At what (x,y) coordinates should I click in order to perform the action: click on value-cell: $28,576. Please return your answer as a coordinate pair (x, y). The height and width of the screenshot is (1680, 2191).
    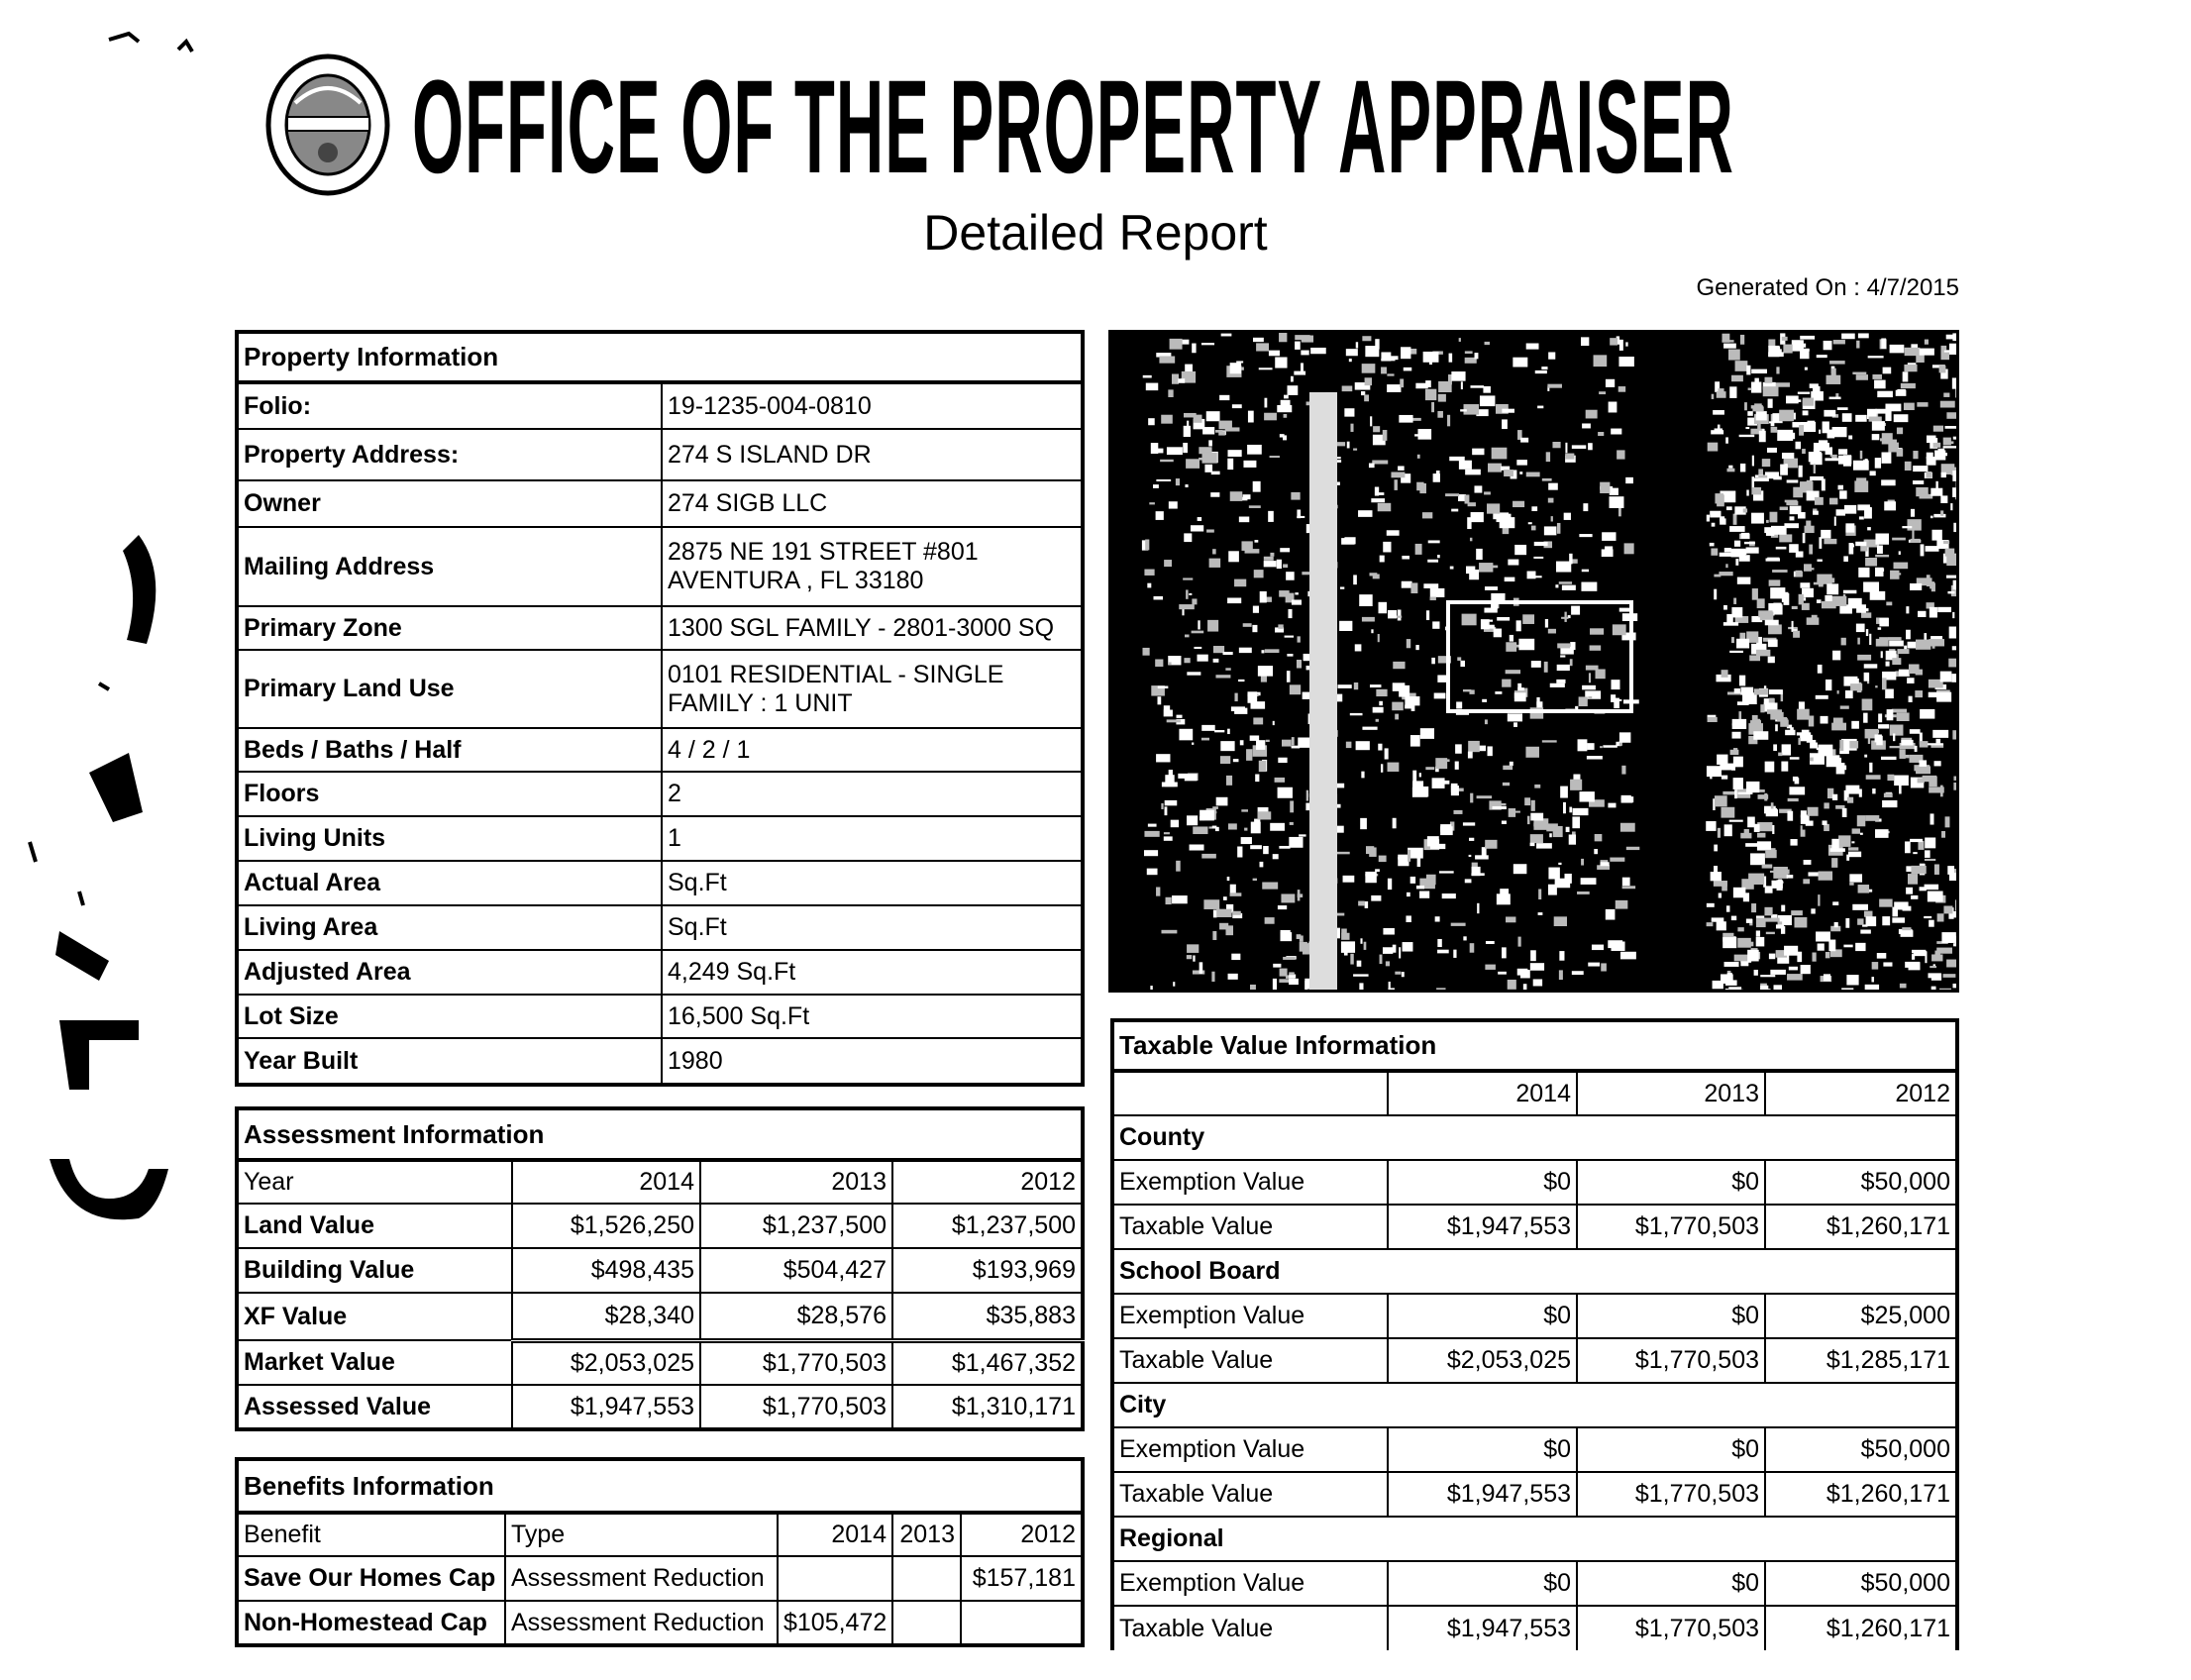
    Looking at the image, I should click on (796, 1317).